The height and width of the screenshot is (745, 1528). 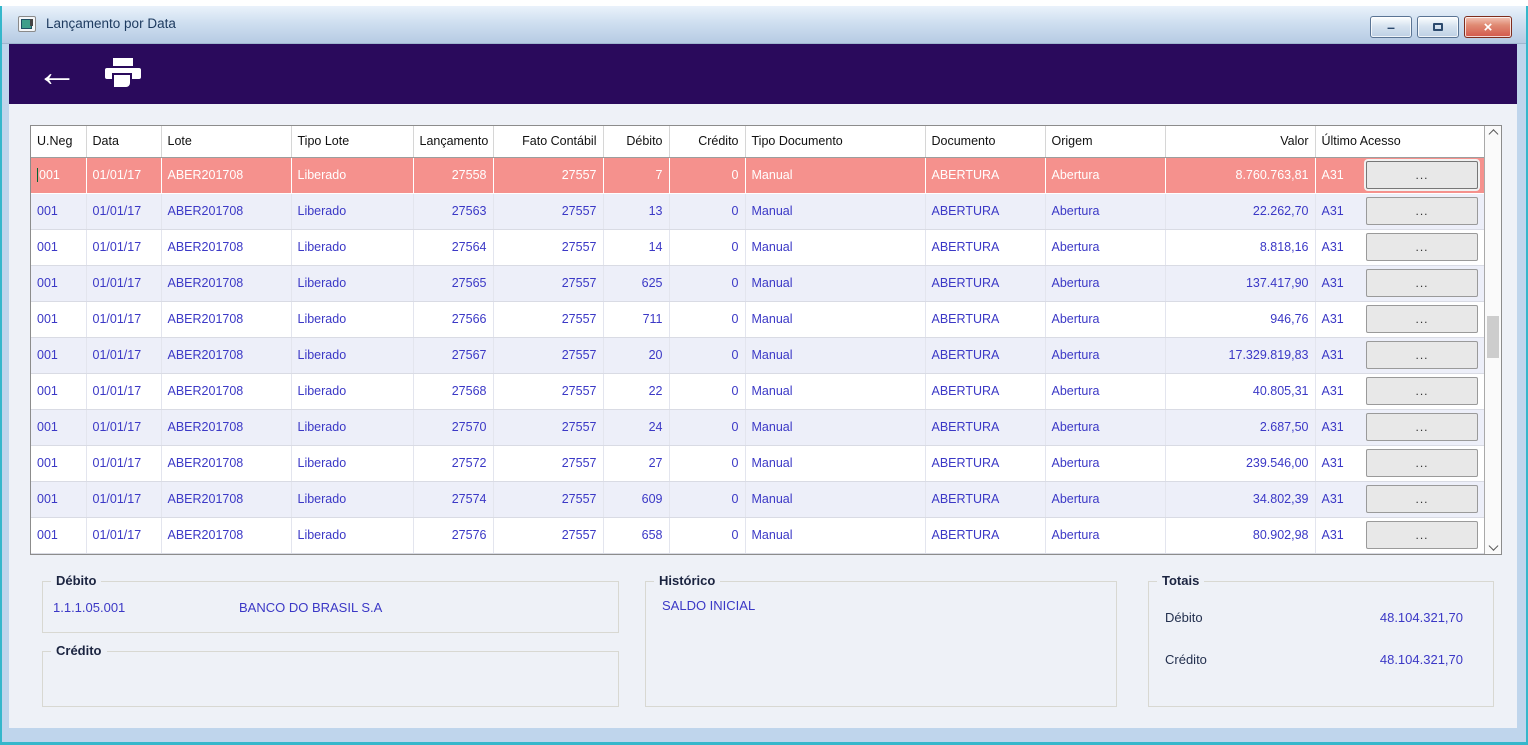 What do you see at coordinates (636, 463) in the screenshot?
I see `cell-debito: 27` at bounding box center [636, 463].